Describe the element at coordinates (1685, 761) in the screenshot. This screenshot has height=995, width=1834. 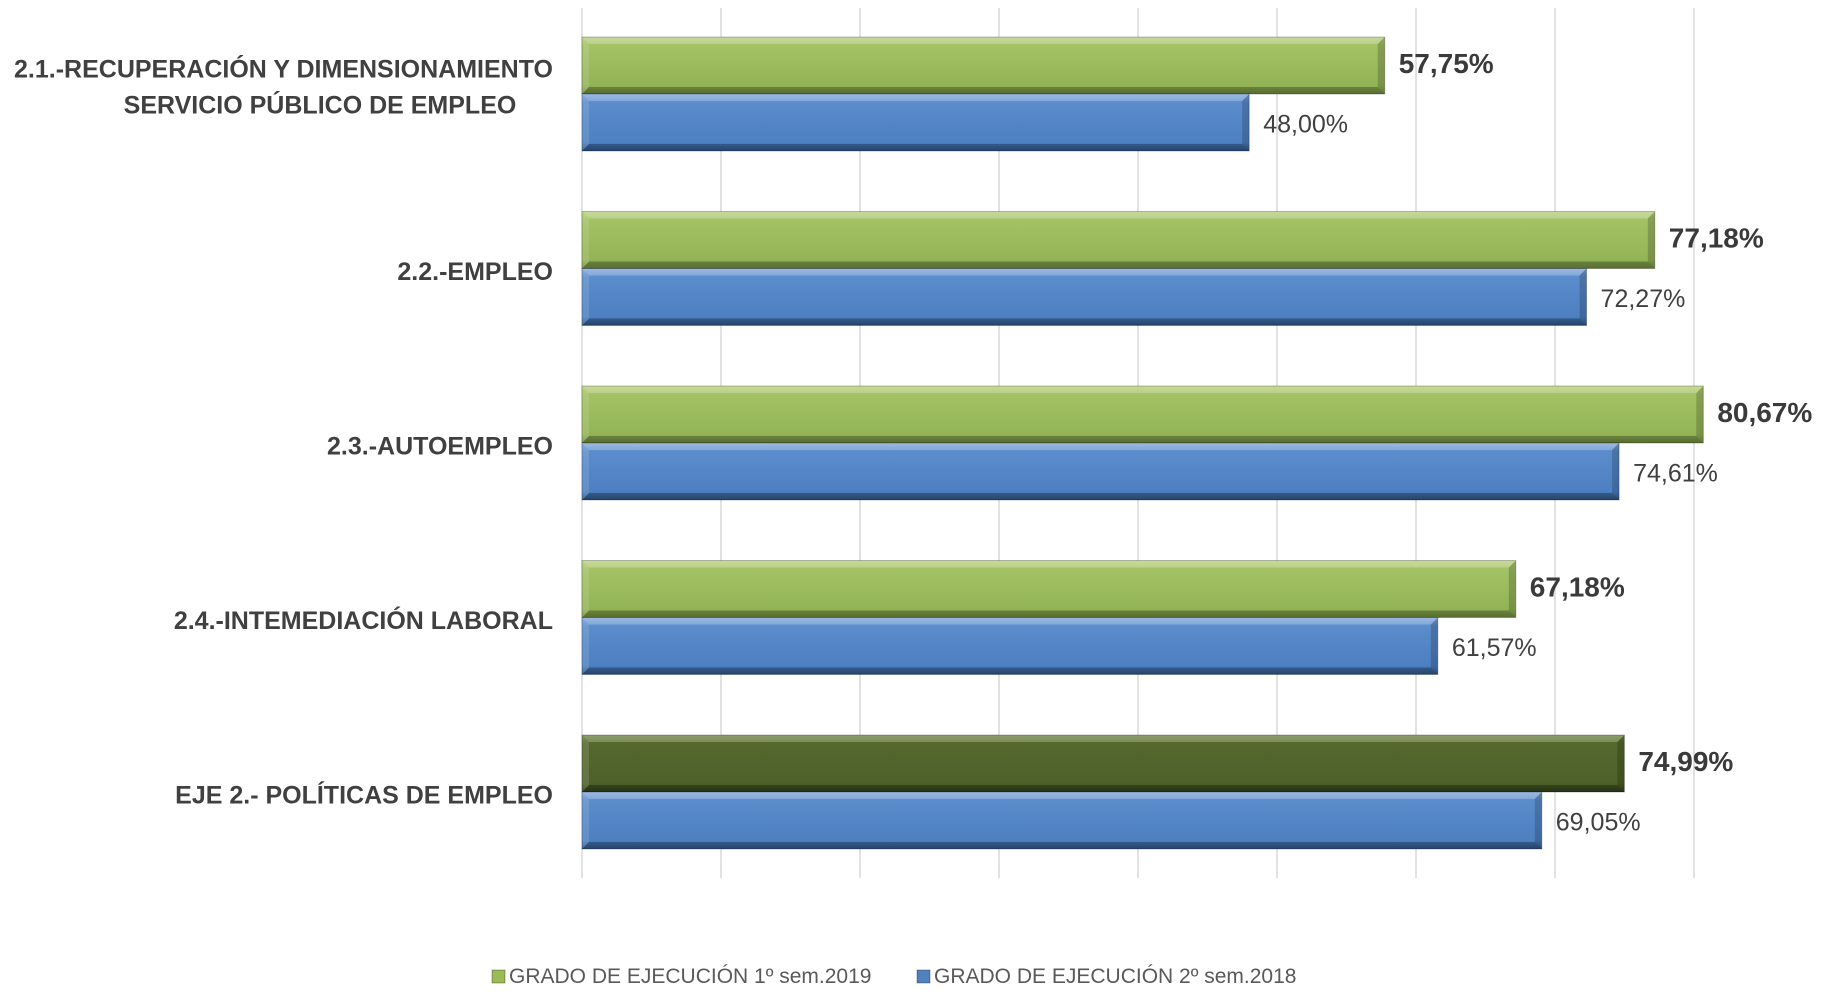
I see `value-label-series-1-cat-5: 74,99%` at that location.